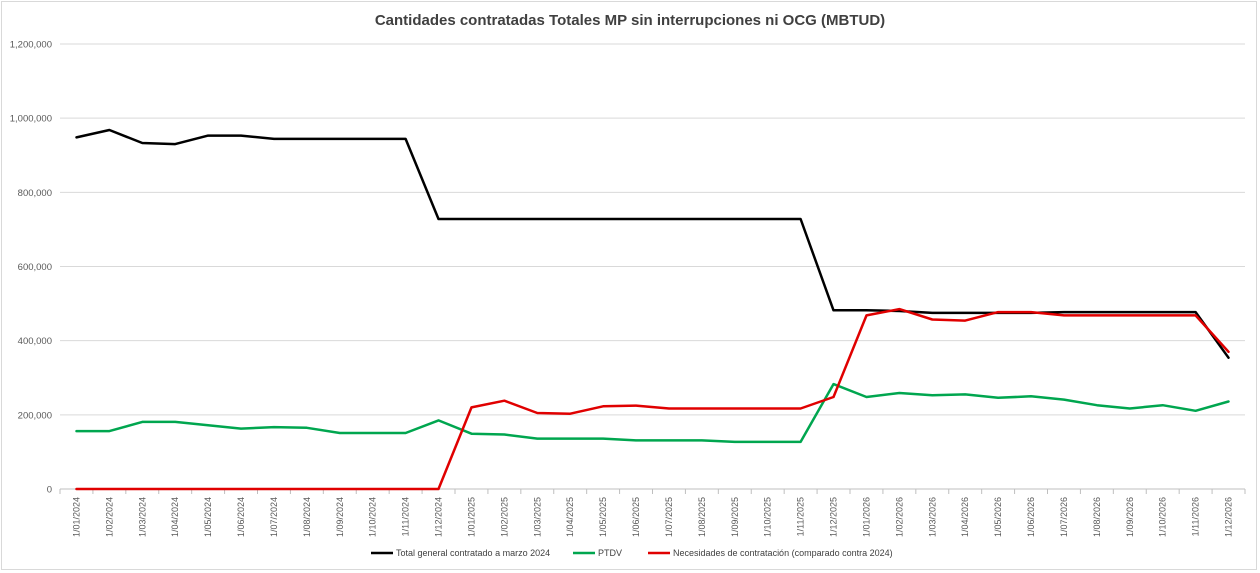  Describe the element at coordinates (208, 517) in the screenshot. I see `x-tick-label: 1/05/2024` at that location.